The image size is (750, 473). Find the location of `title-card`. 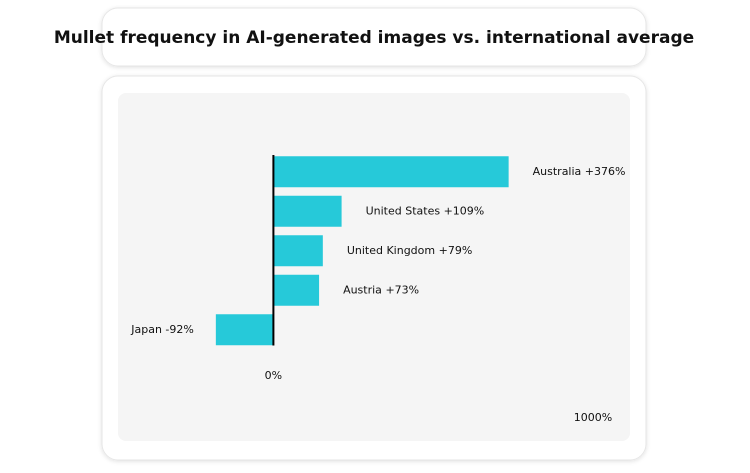

title-card is located at coordinates (374, 37).